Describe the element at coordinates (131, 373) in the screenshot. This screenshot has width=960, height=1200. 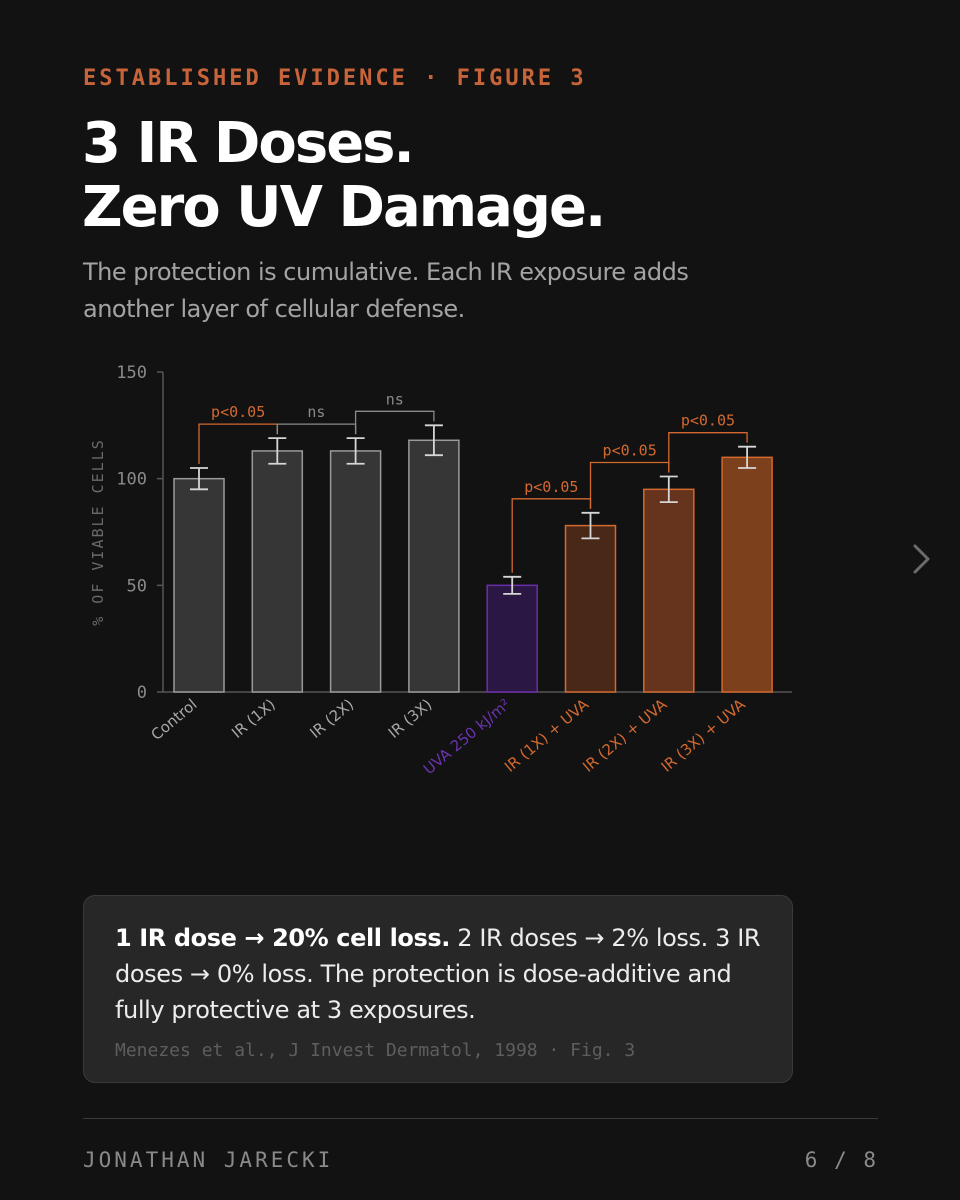
I see `y-tick-label: 150` at that location.